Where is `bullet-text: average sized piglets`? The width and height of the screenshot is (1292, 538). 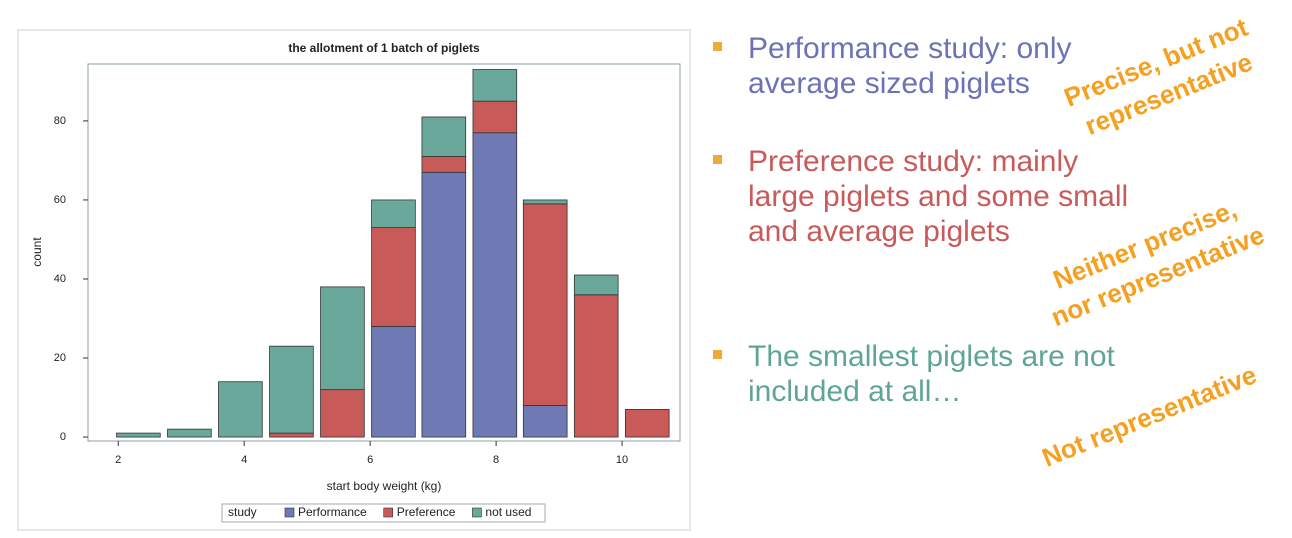 bullet-text: average sized piglets is located at coordinates (889, 83).